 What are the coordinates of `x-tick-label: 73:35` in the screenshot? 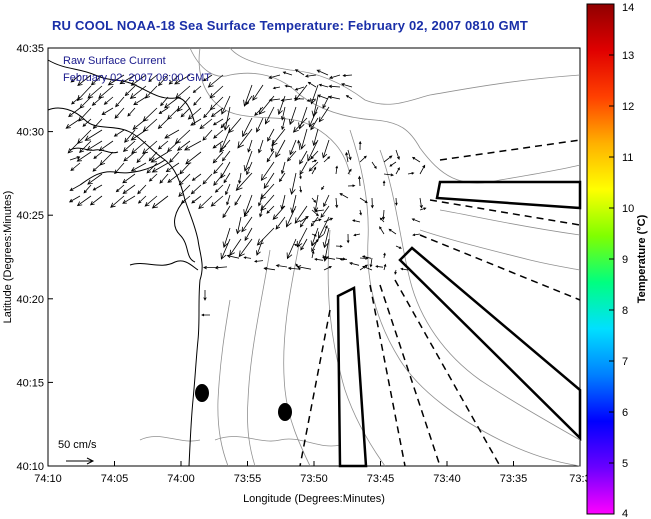 It's located at (514, 479).